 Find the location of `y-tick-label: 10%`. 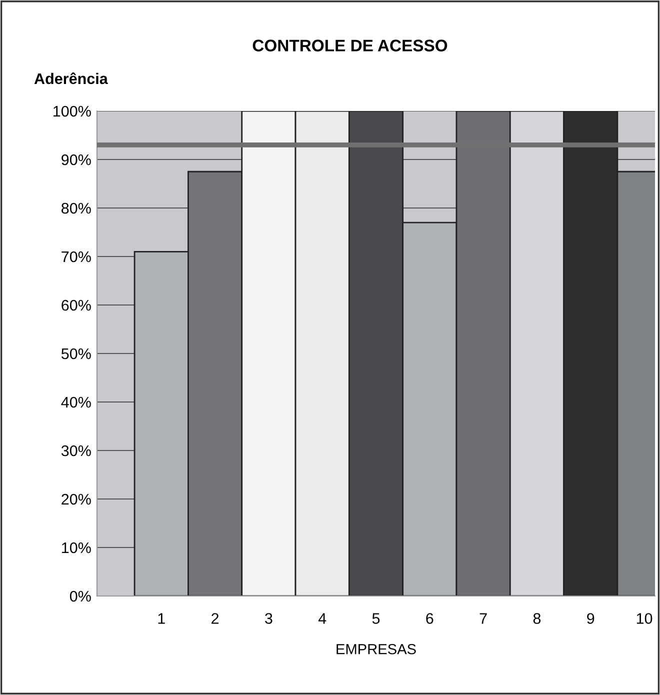

y-tick-label: 10% is located at coordinates (76, 548).